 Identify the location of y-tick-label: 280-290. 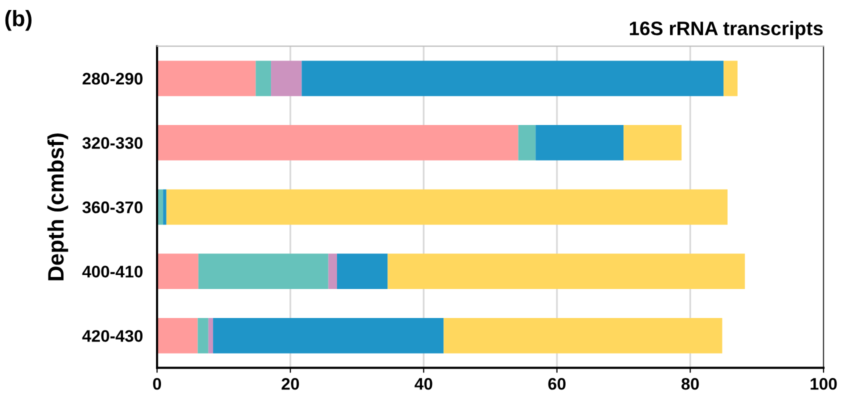
(112, 78).